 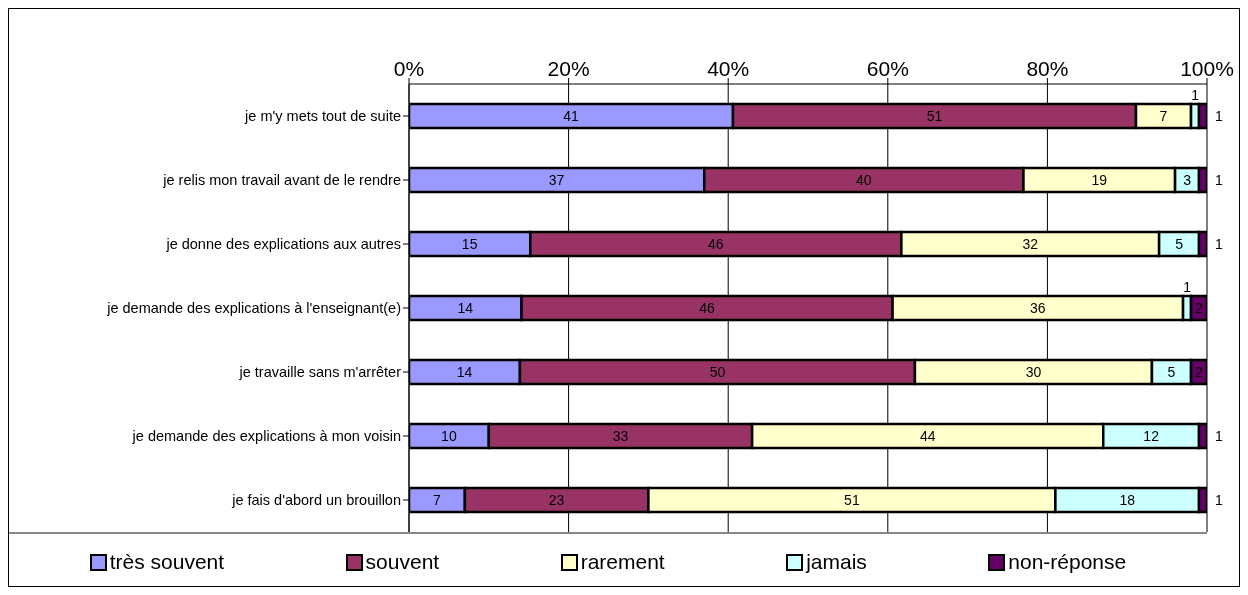 I want to click on y-tick-label: je m'y mets tout de suite, so click(x=322, y=116).